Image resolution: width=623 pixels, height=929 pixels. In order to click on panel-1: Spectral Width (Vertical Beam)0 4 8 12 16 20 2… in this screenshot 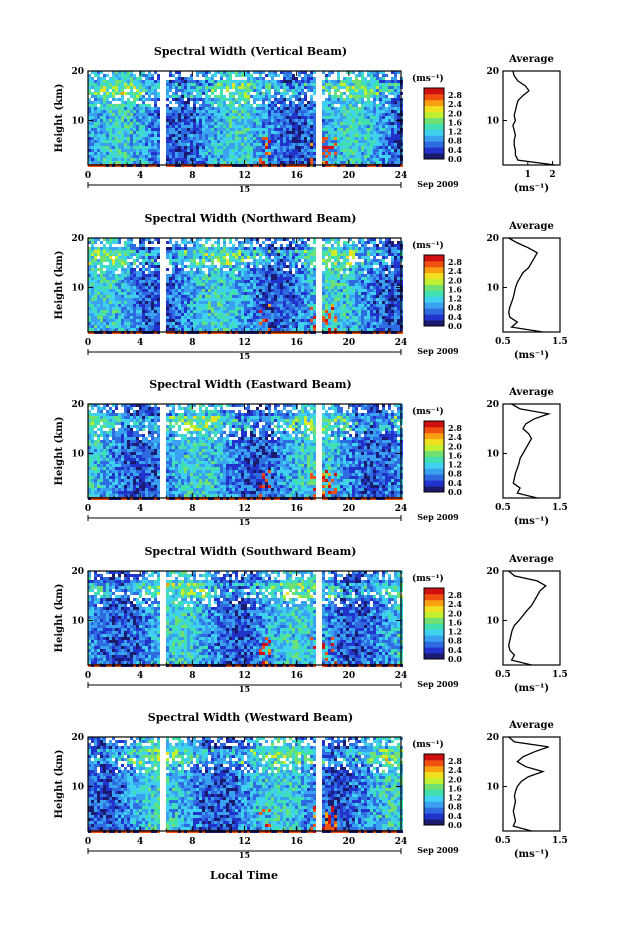, I will do `click(307, 119)`.